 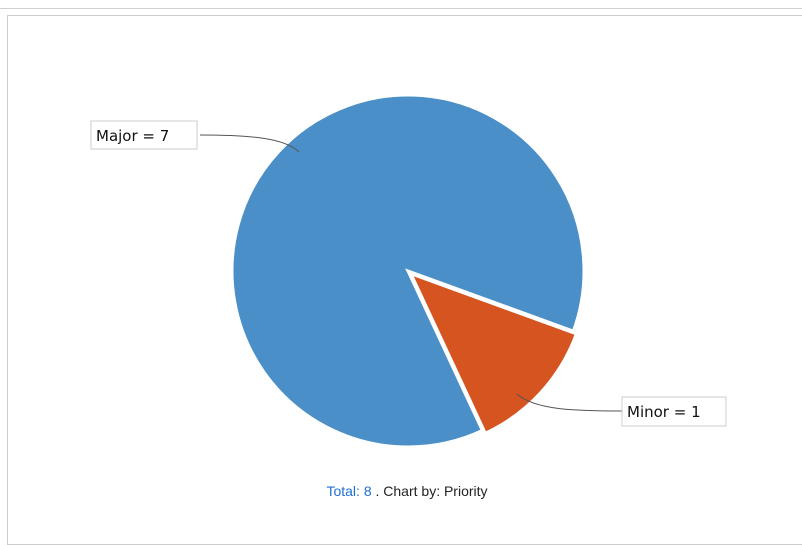 I want to click on leader-line-major, so click(x=249, y=143).